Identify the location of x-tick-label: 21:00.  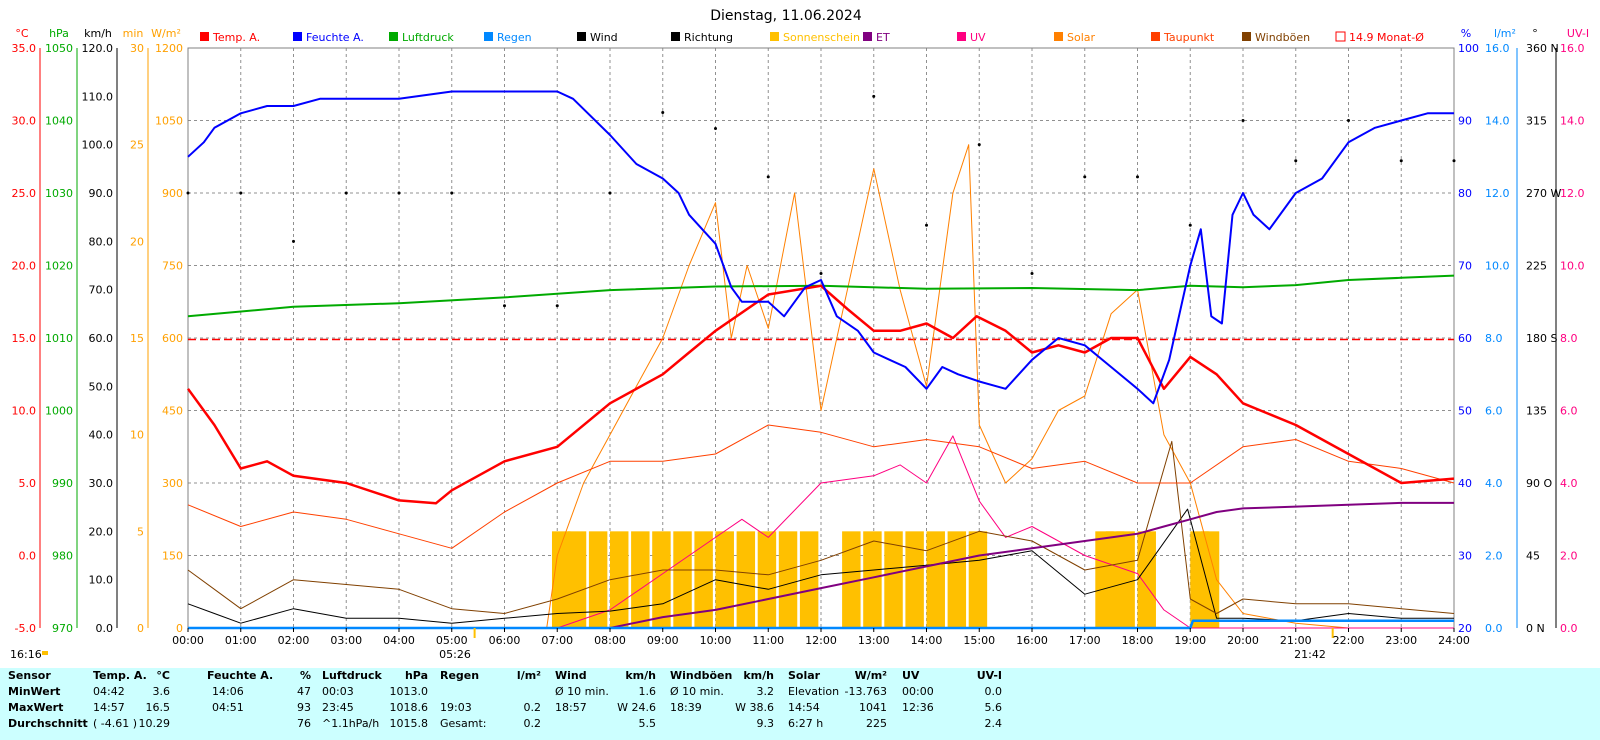
(1296, 640).